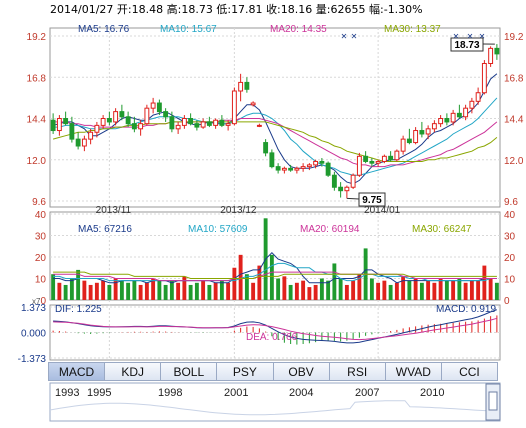 The height and width of the screenshot is (428, 526). What do you see at coordinates (469, 371) in the screenshot?
I see `tab-cci: CCI` at bounding box center [469, 371].